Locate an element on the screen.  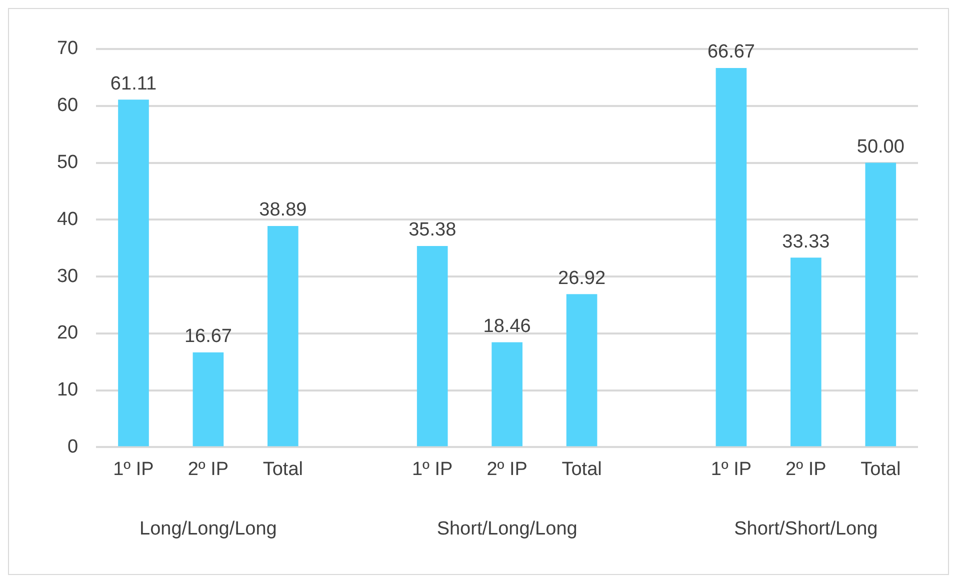
text: Short/Short/Long is located at coordinates (806, 529).